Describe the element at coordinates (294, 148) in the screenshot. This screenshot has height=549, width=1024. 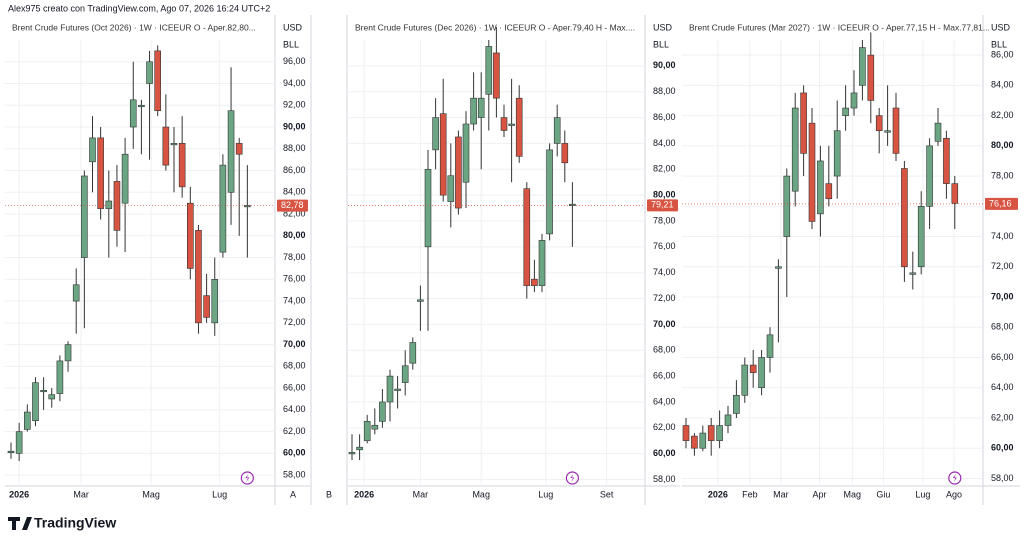
I see `y-tick-label: 88,00` at that location.